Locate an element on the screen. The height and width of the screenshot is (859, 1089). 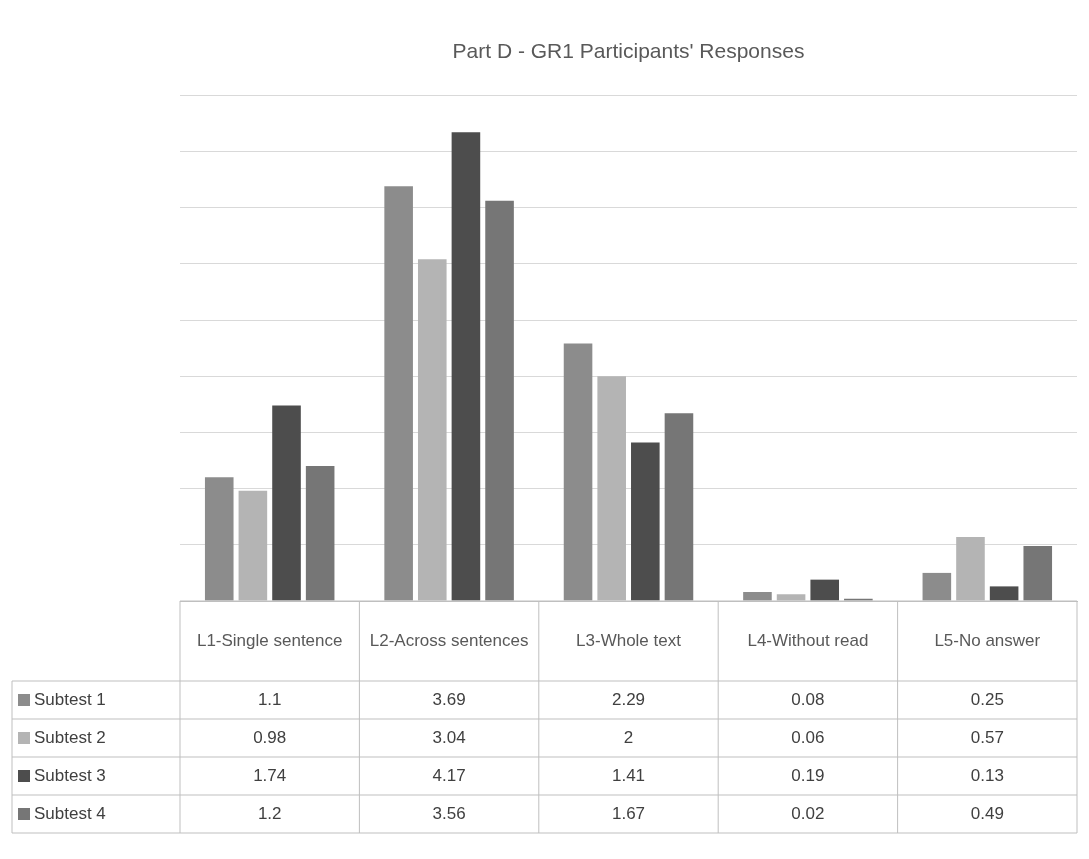
chart-title: Part D - GR1 Participants' Responses is located at coordinates (628, 51).